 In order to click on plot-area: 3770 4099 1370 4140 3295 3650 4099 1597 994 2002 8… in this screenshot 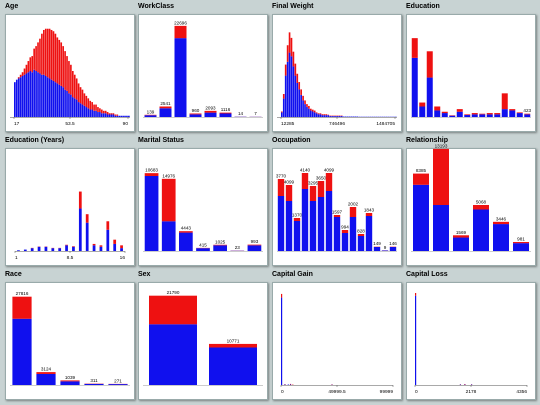, I will do `click(337, 207)`.